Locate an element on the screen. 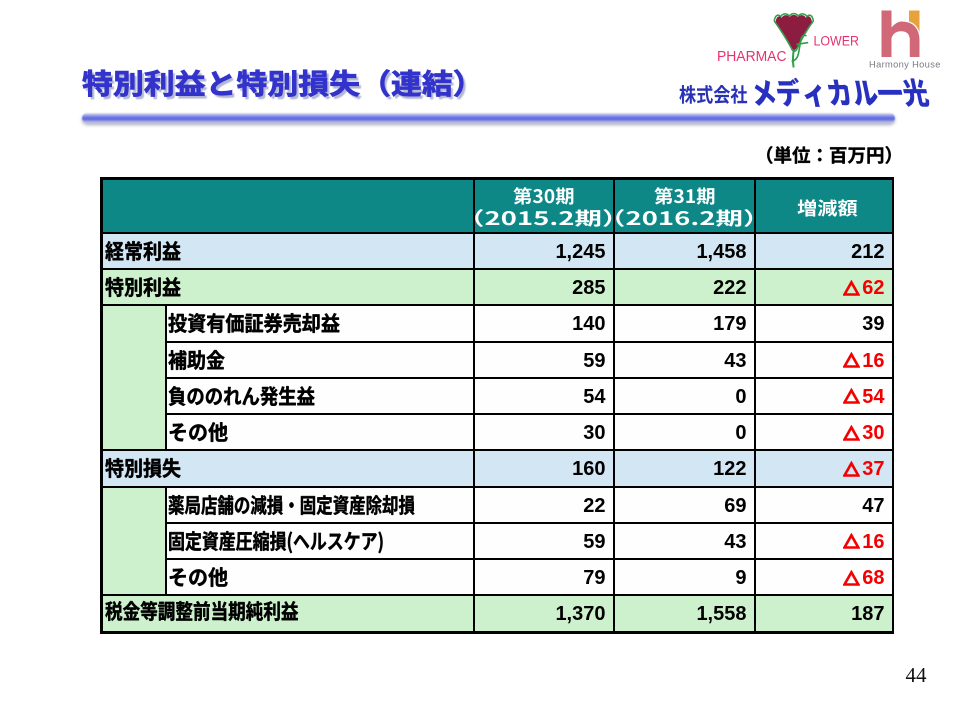  svg-text: LOWER is located at coordinates (837, 41).